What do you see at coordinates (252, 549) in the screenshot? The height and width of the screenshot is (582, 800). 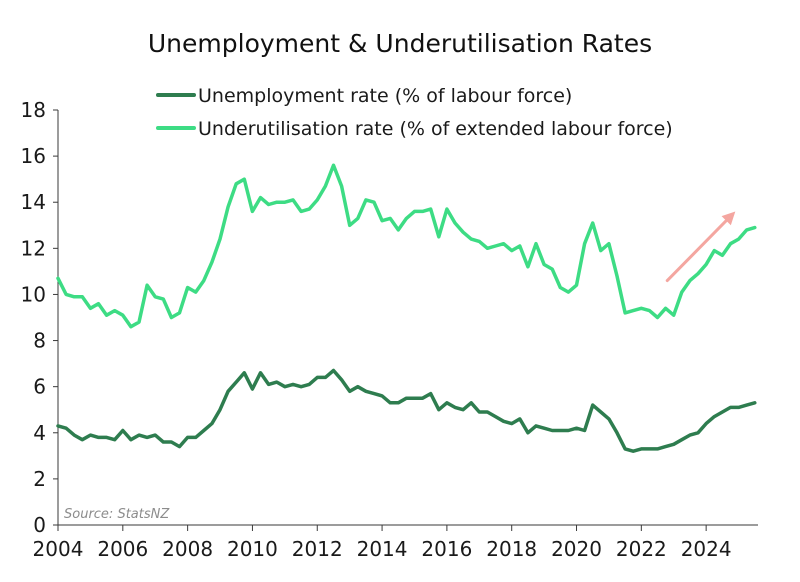 I see `x-tick-label: 2010` at bounding box center [252, 549].